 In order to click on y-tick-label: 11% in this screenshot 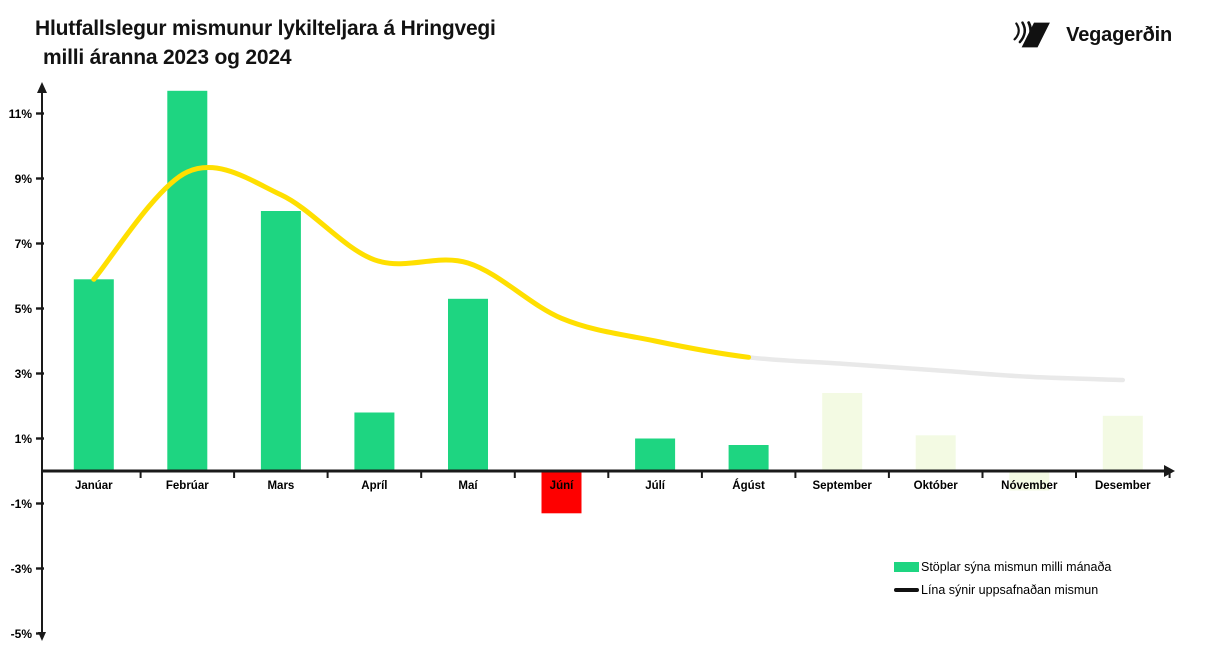, I will do `click(21, 114)`.